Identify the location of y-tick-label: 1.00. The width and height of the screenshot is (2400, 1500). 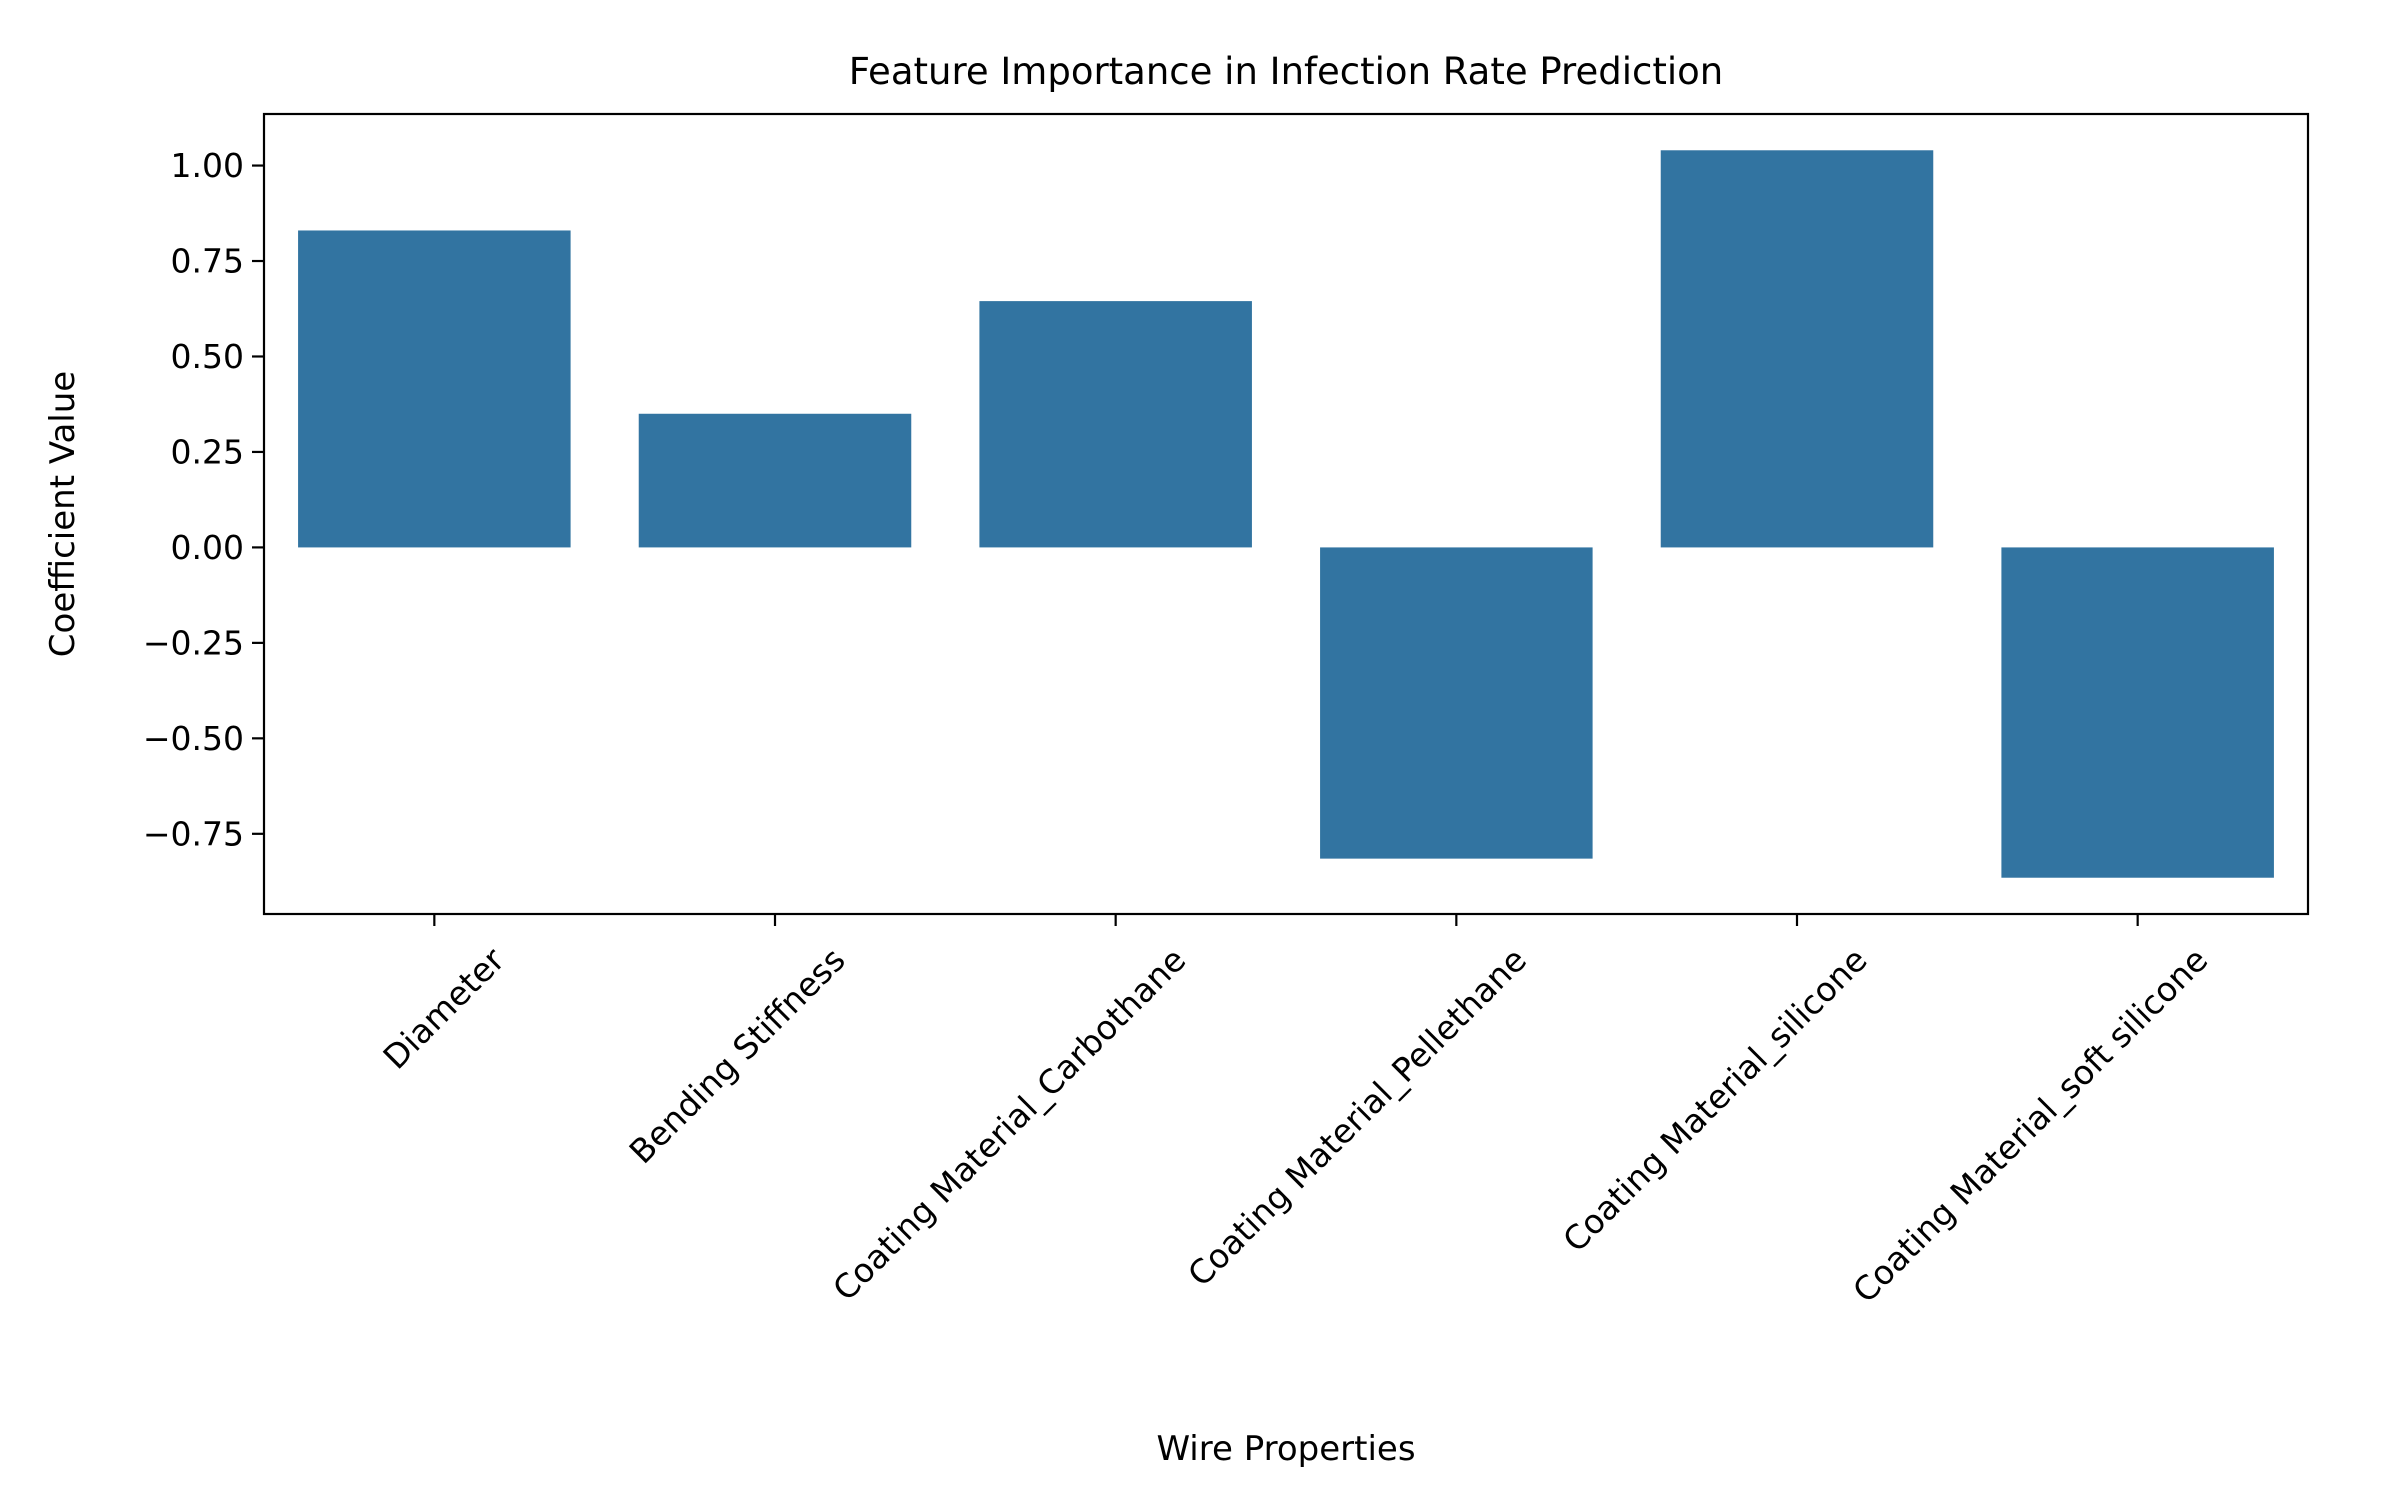
(207, 165).